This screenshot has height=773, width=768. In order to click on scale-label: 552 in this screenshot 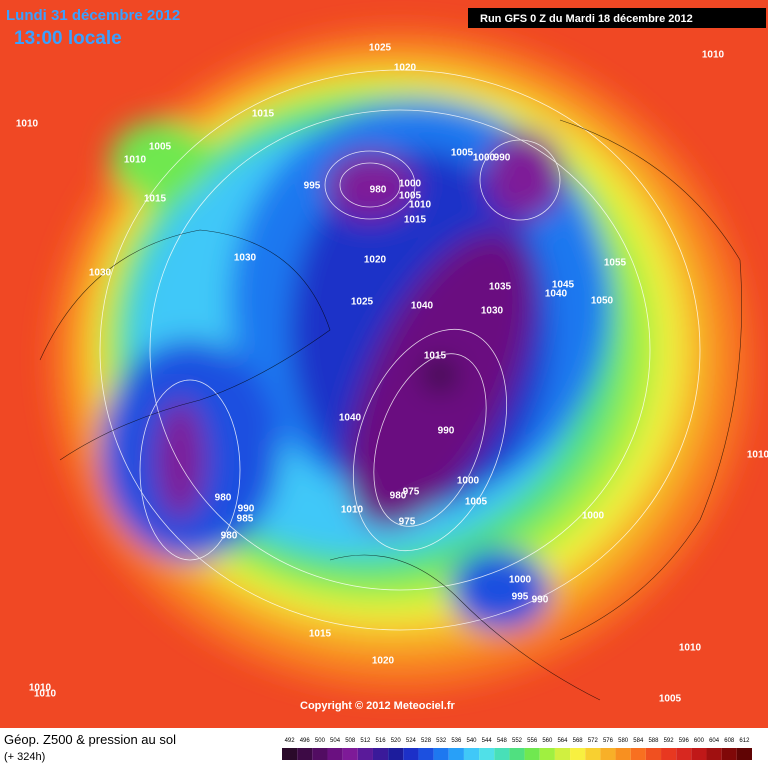, I will do `click(517, 741)`.